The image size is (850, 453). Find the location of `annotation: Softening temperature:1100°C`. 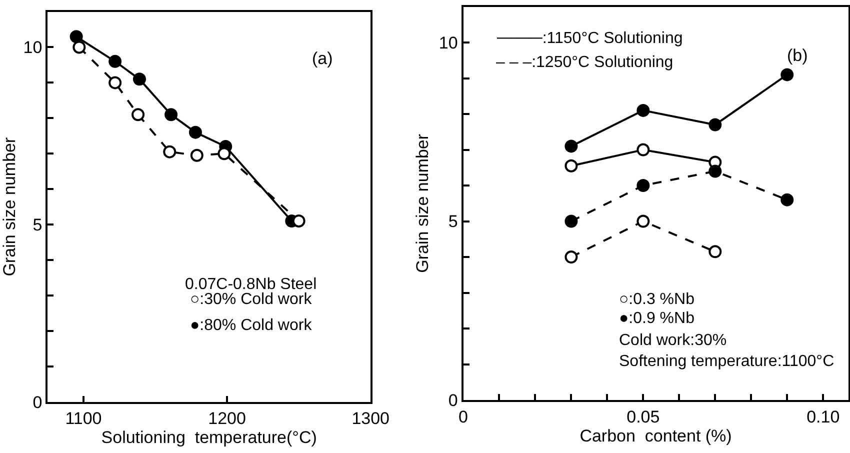

annotation: Softening temperature:1100°C is located at coordinates (726, 361).